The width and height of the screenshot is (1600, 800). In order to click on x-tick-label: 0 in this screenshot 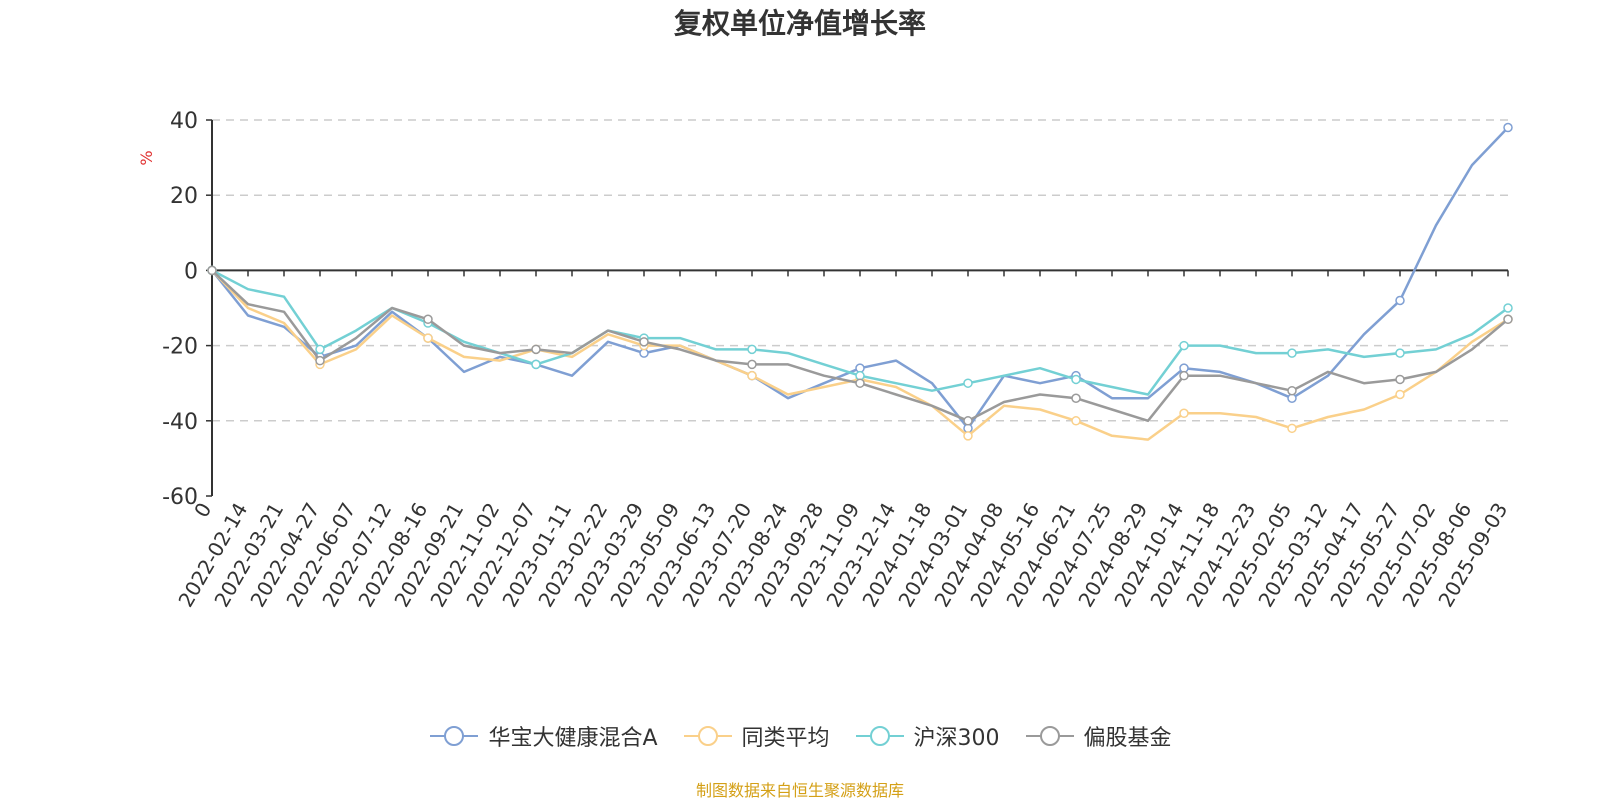, I will do `click(202, 510)`.